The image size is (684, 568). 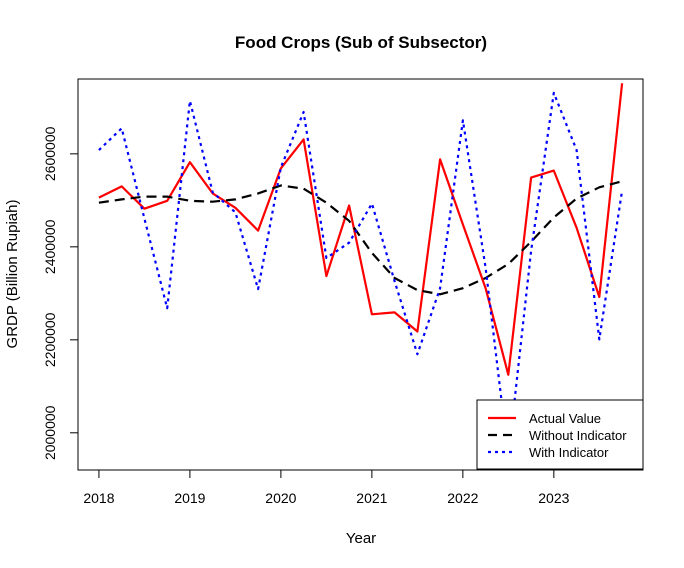 I want to click on x-tick-label: 2019, so click(x=189, y=498).